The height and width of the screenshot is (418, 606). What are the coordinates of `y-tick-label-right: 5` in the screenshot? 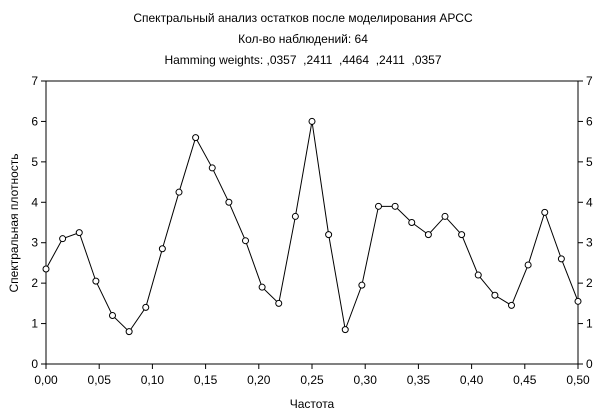 It's located at (589, 162).